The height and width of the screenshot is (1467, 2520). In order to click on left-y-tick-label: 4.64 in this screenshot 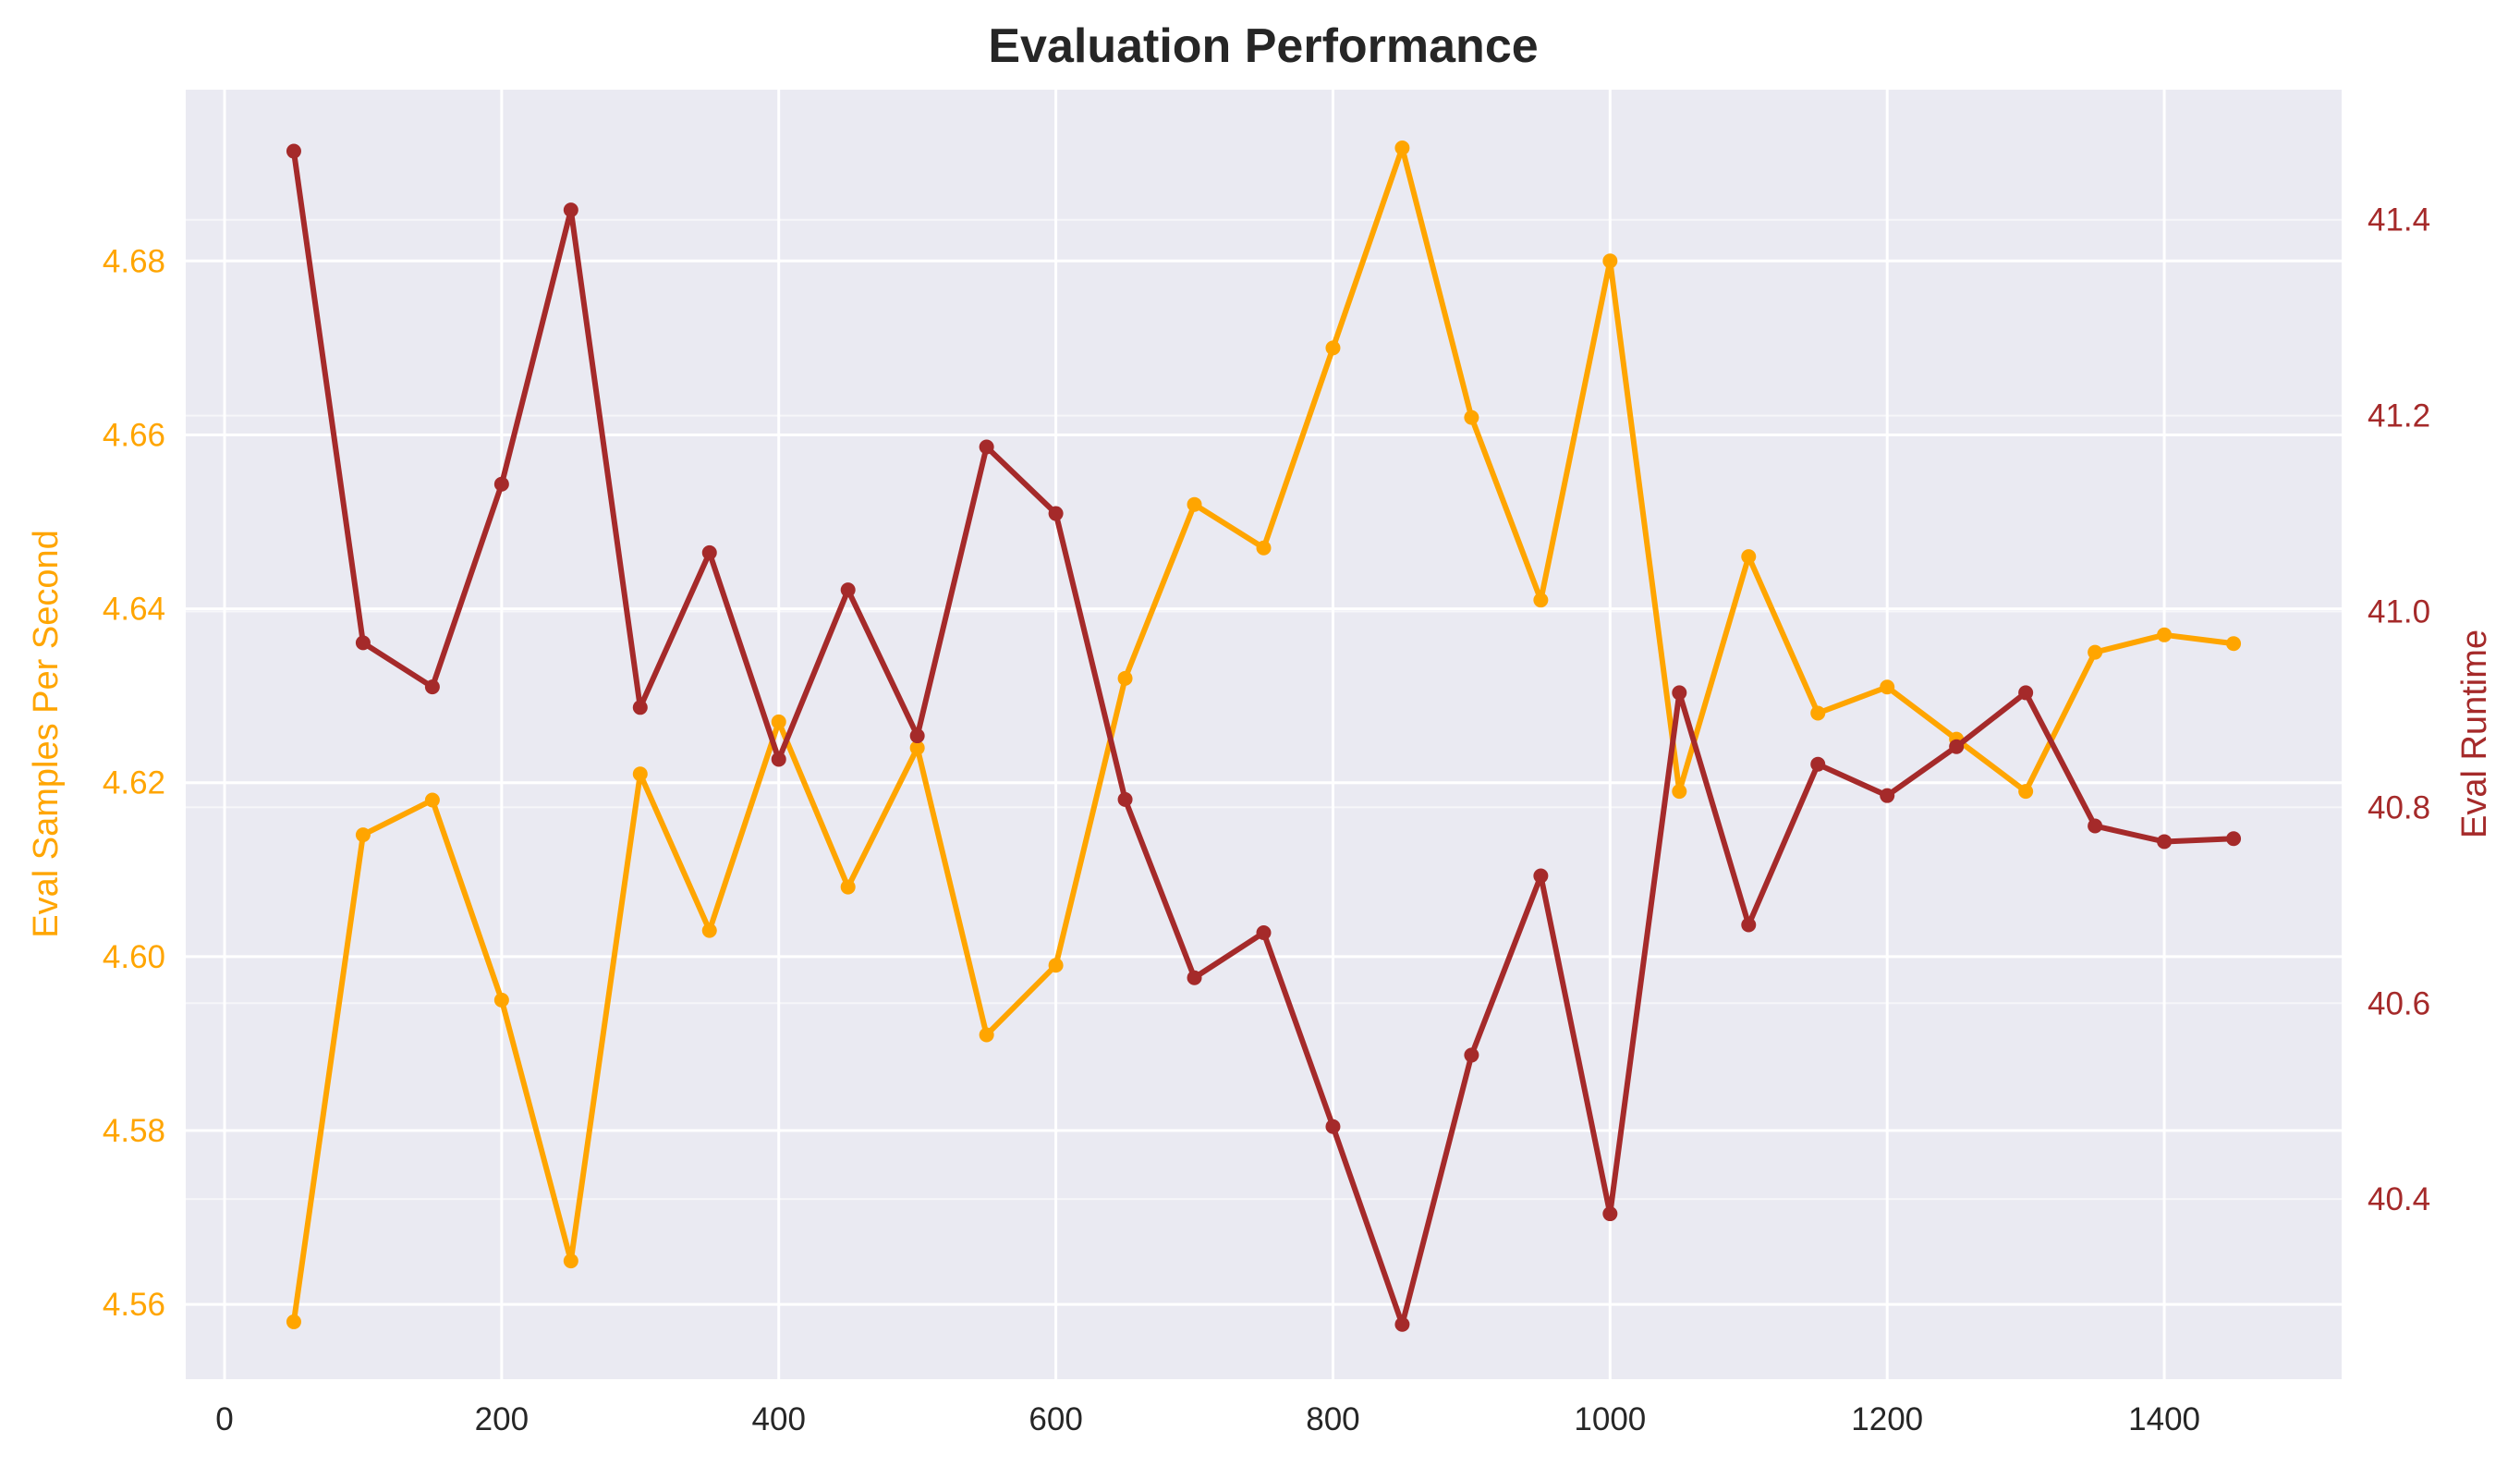, I will do `click(134, 610)`.